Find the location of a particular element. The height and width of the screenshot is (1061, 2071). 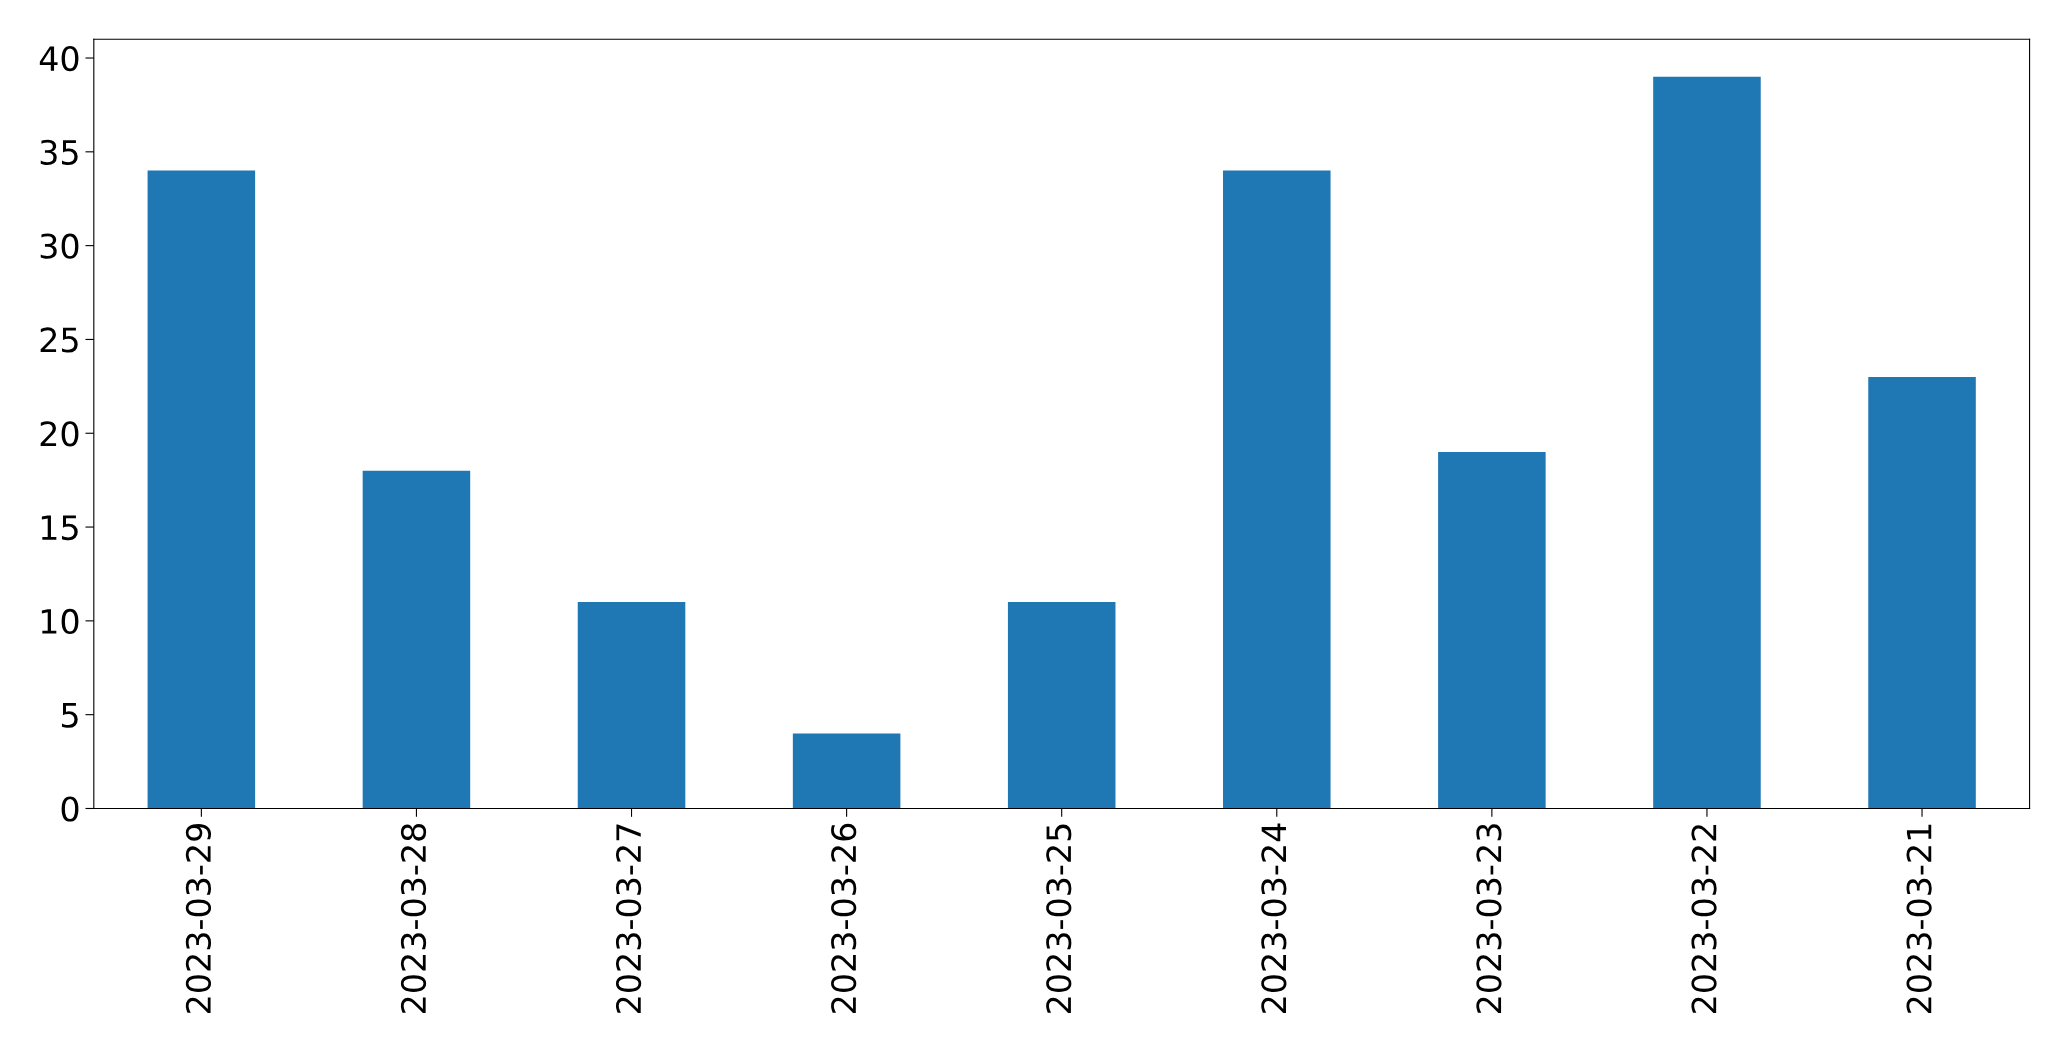

y-tick-label: 0 is located at coordinates (70, 809).